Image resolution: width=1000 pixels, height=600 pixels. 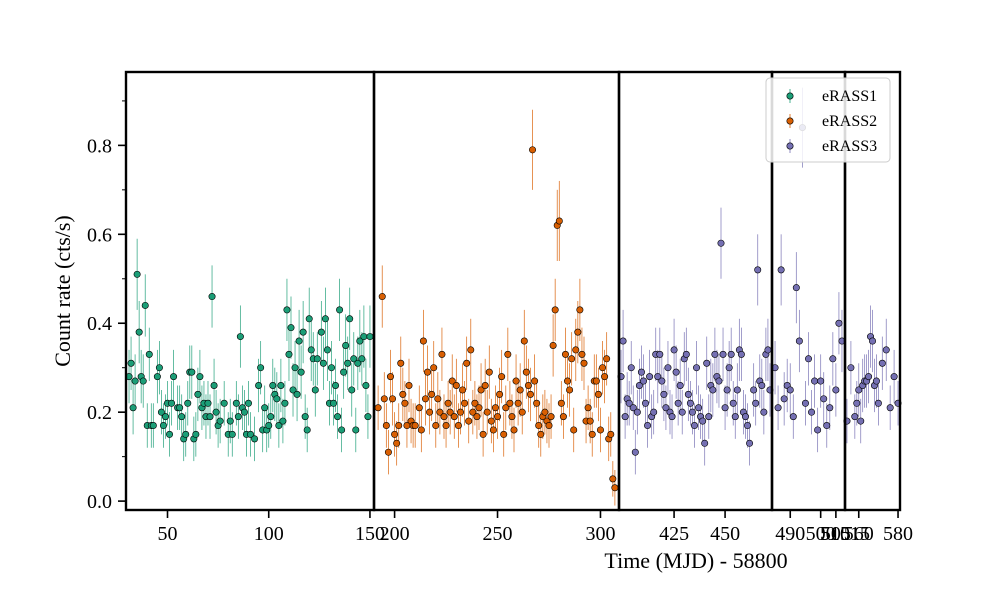 What do you see at coordinates (99, 502) in the screenshot?
I see `y-tick-label: 0.0` at bounding box center [99, 502].